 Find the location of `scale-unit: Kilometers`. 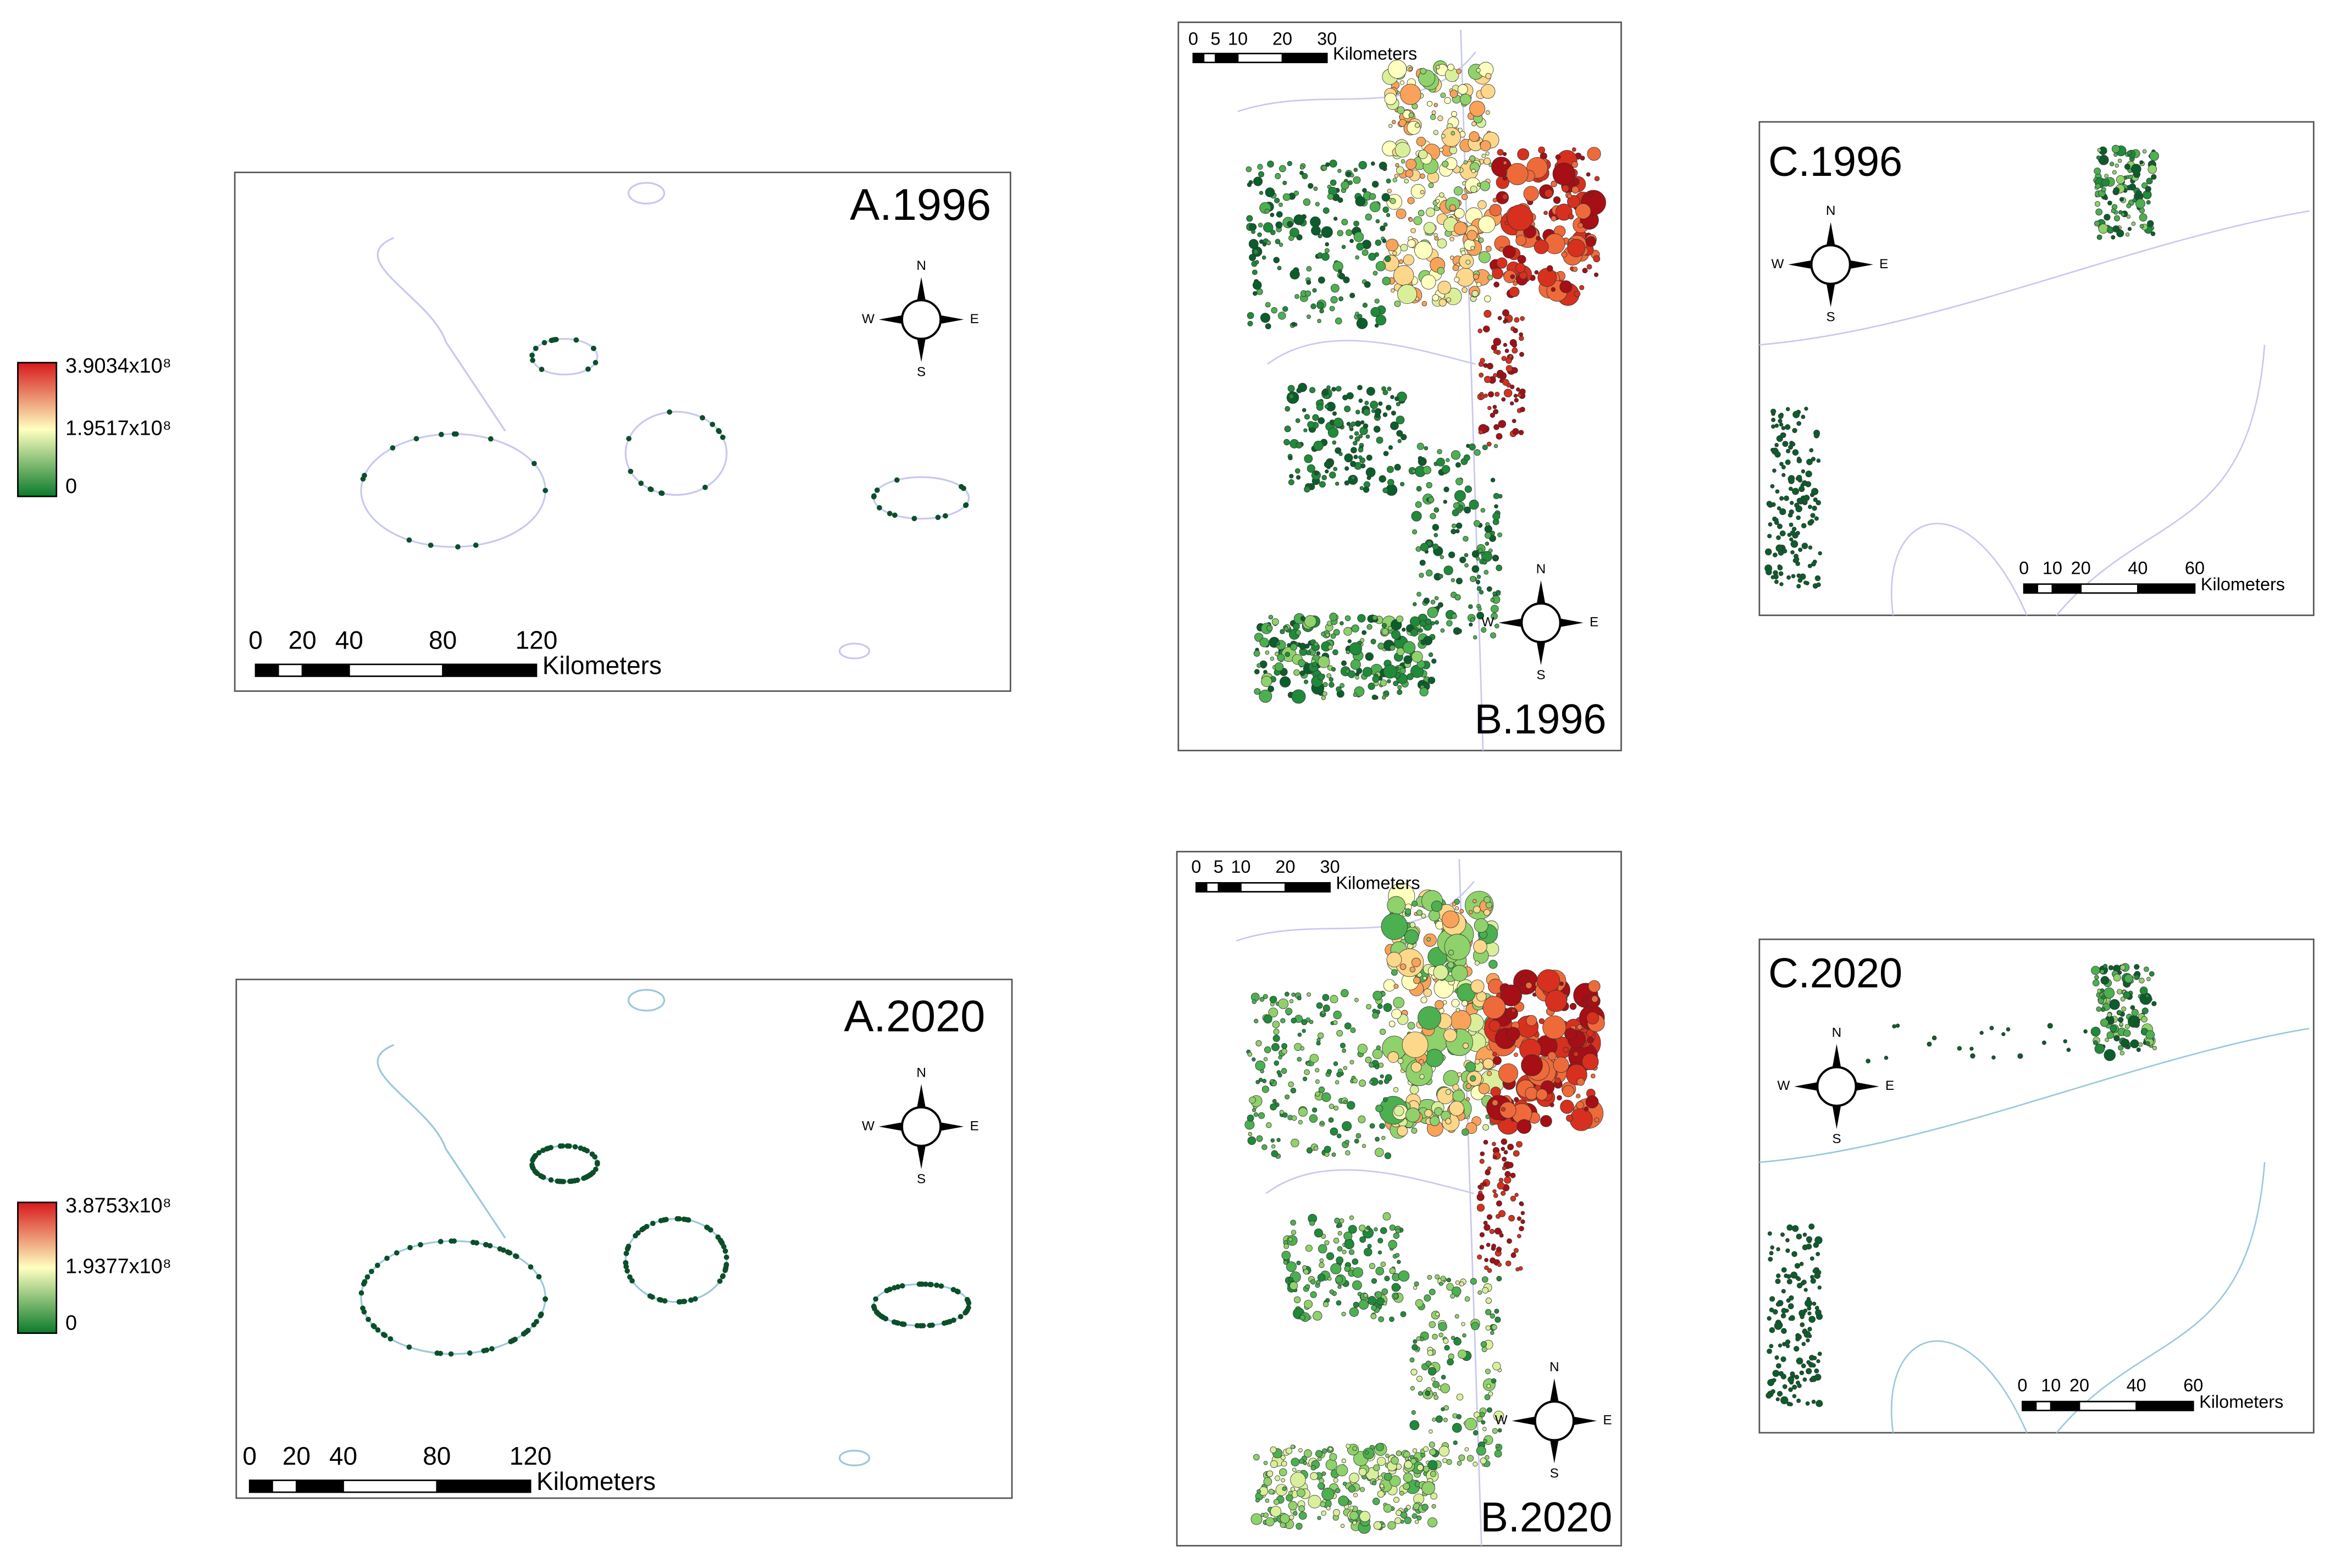

scale-unit: Kilometers is located at coordinates (2243, 584).